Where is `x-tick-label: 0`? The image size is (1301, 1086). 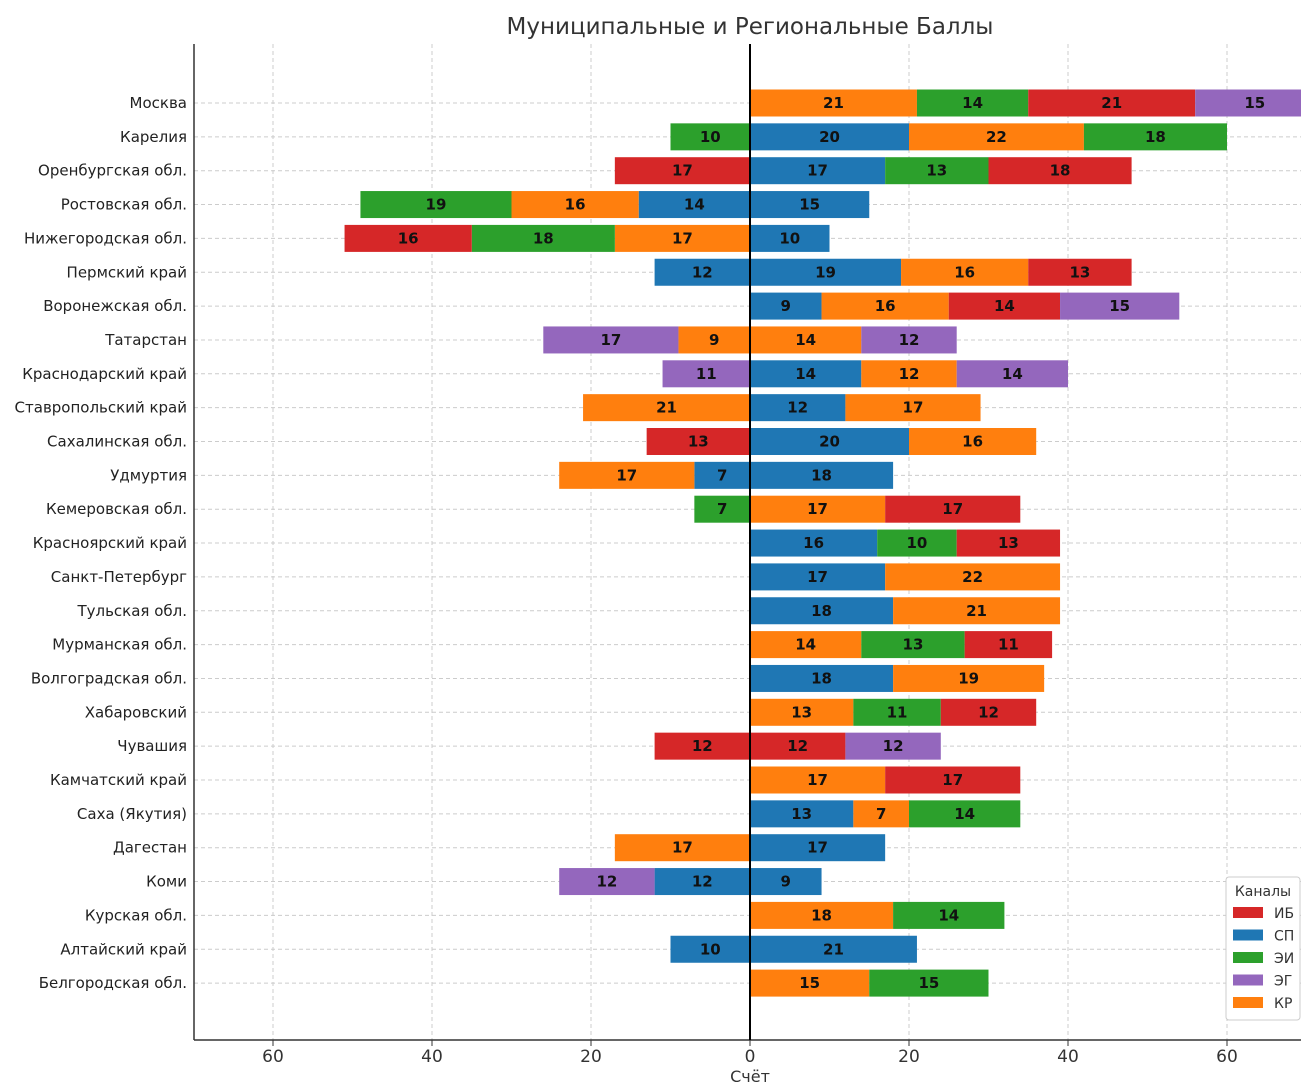
x-tick-label: 0 is located at coordinates (750, 1057).